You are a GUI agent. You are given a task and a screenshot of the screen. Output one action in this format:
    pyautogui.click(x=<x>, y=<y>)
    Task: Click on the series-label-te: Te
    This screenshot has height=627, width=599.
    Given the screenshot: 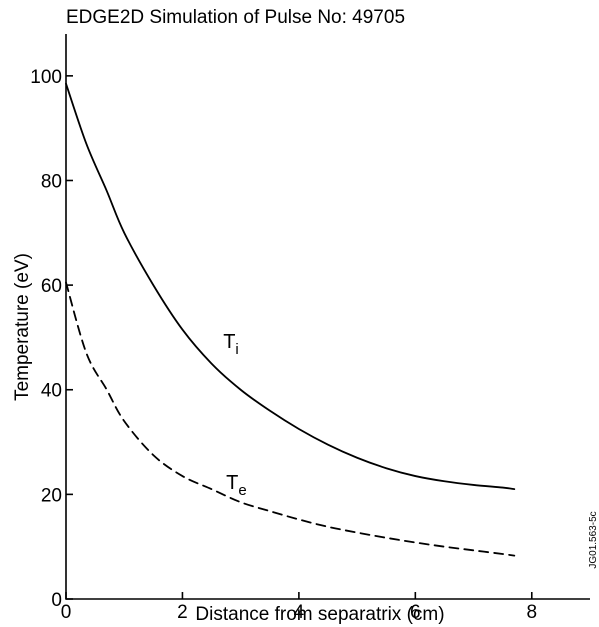 What is the action you would take?
    pyautogui.click(x=236, y=485)
    